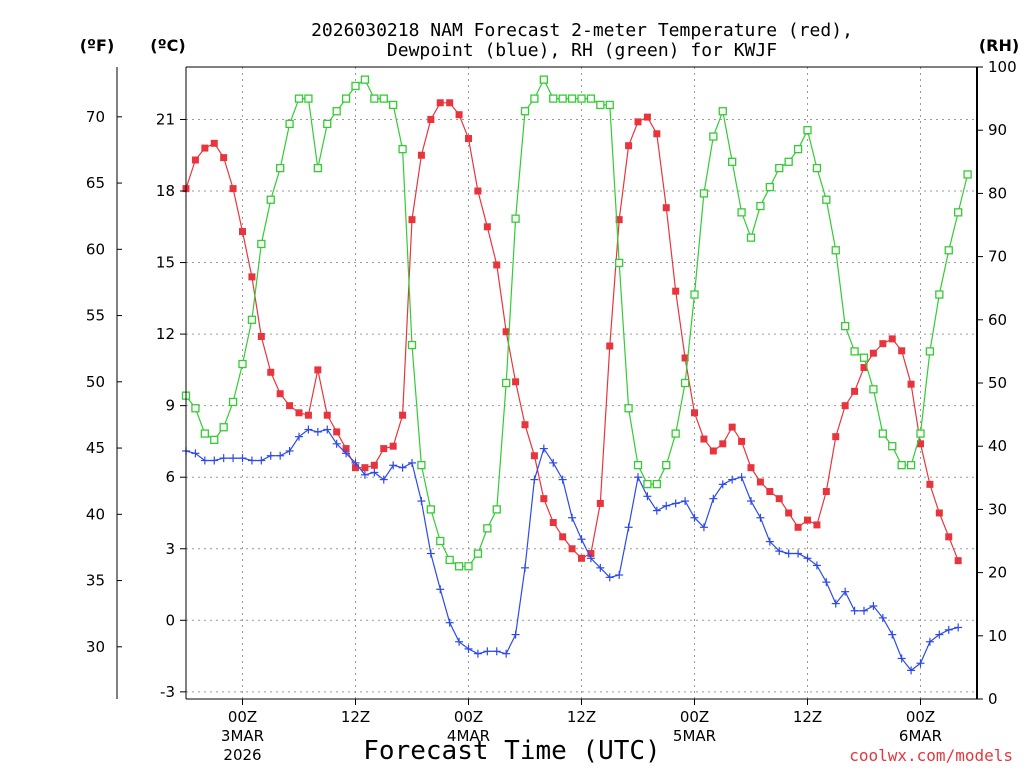  Describe the element at coordinates (97, 45) in the screenshot. I see `fahrenheit-unit-label: (ºF)` at that location.